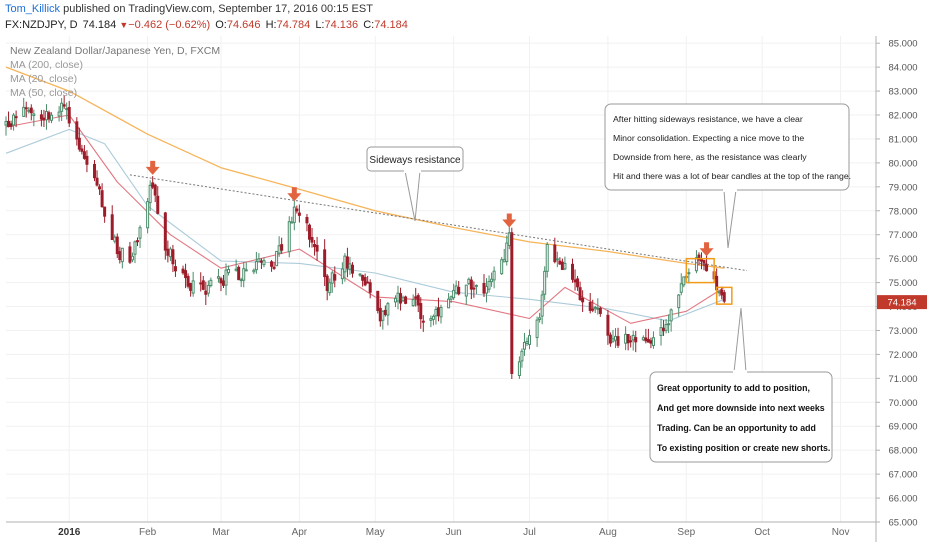 Image resolution: width=932 pixels, height=550 pixels. What do you see at coordinates (902, 427) in the screenshot?
I see `y-tick-label: 69.000` at bounding box center [902, 427].